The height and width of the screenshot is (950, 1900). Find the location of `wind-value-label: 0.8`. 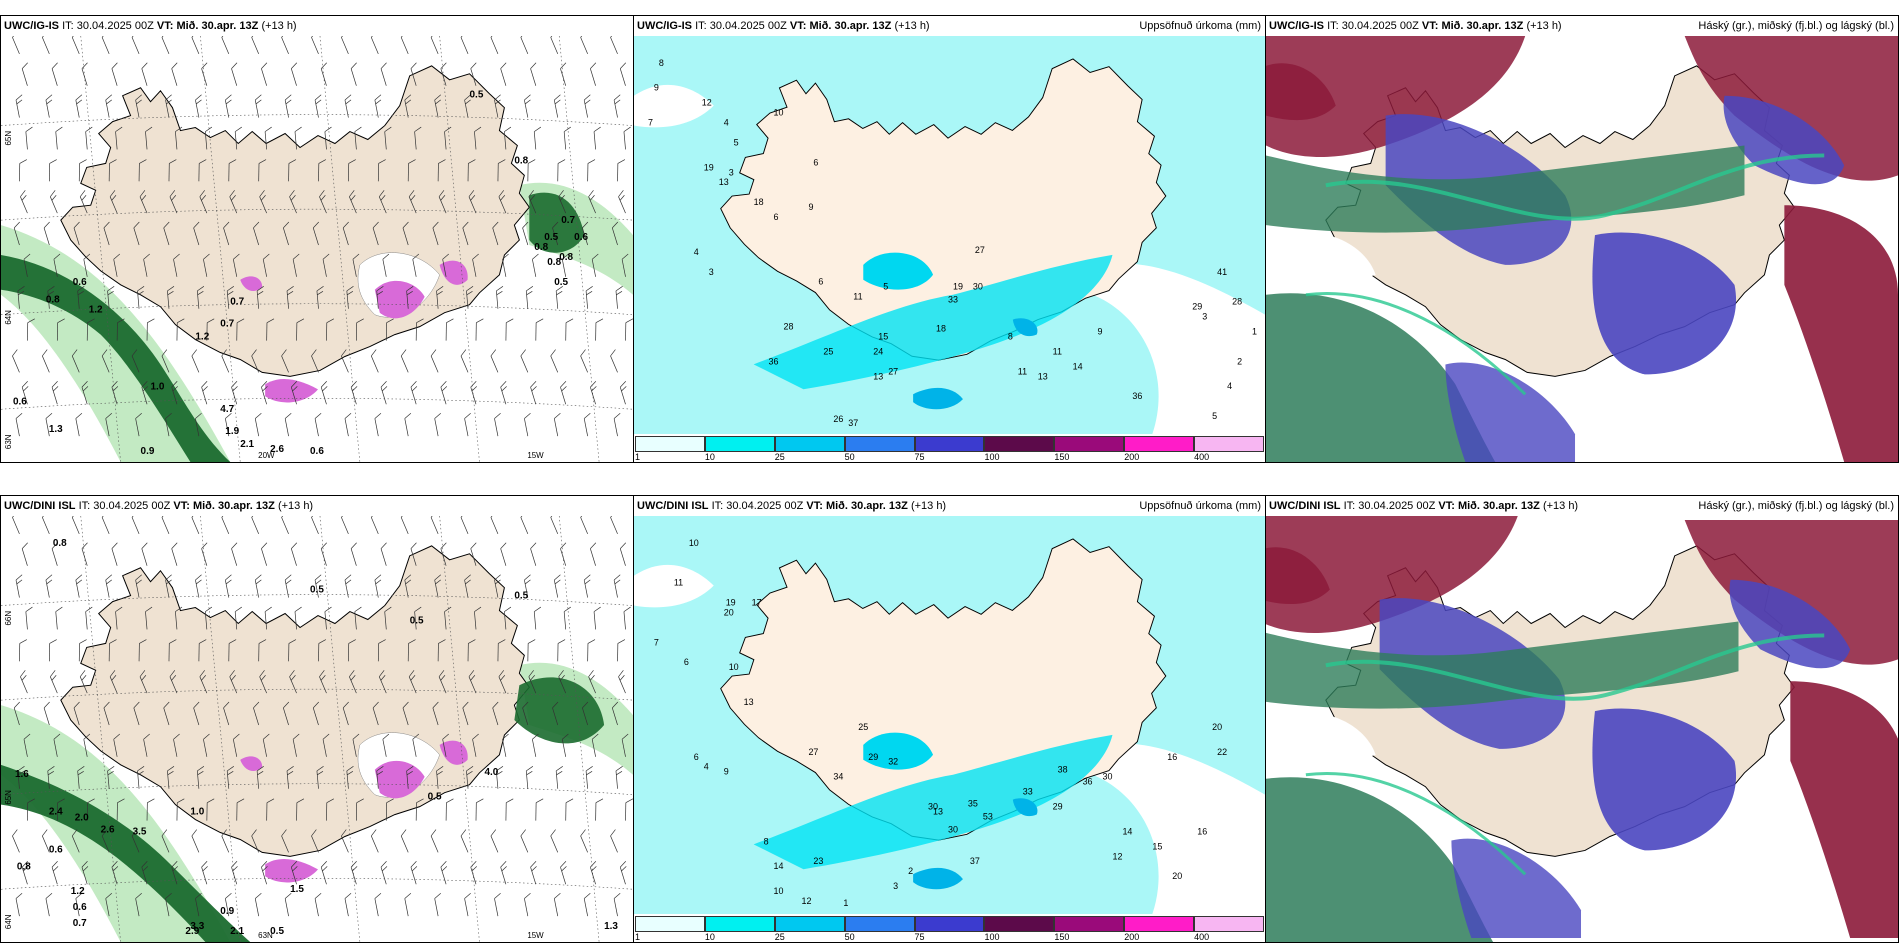

wind-value-label: 0.8 is located at coordinates (521, 160).